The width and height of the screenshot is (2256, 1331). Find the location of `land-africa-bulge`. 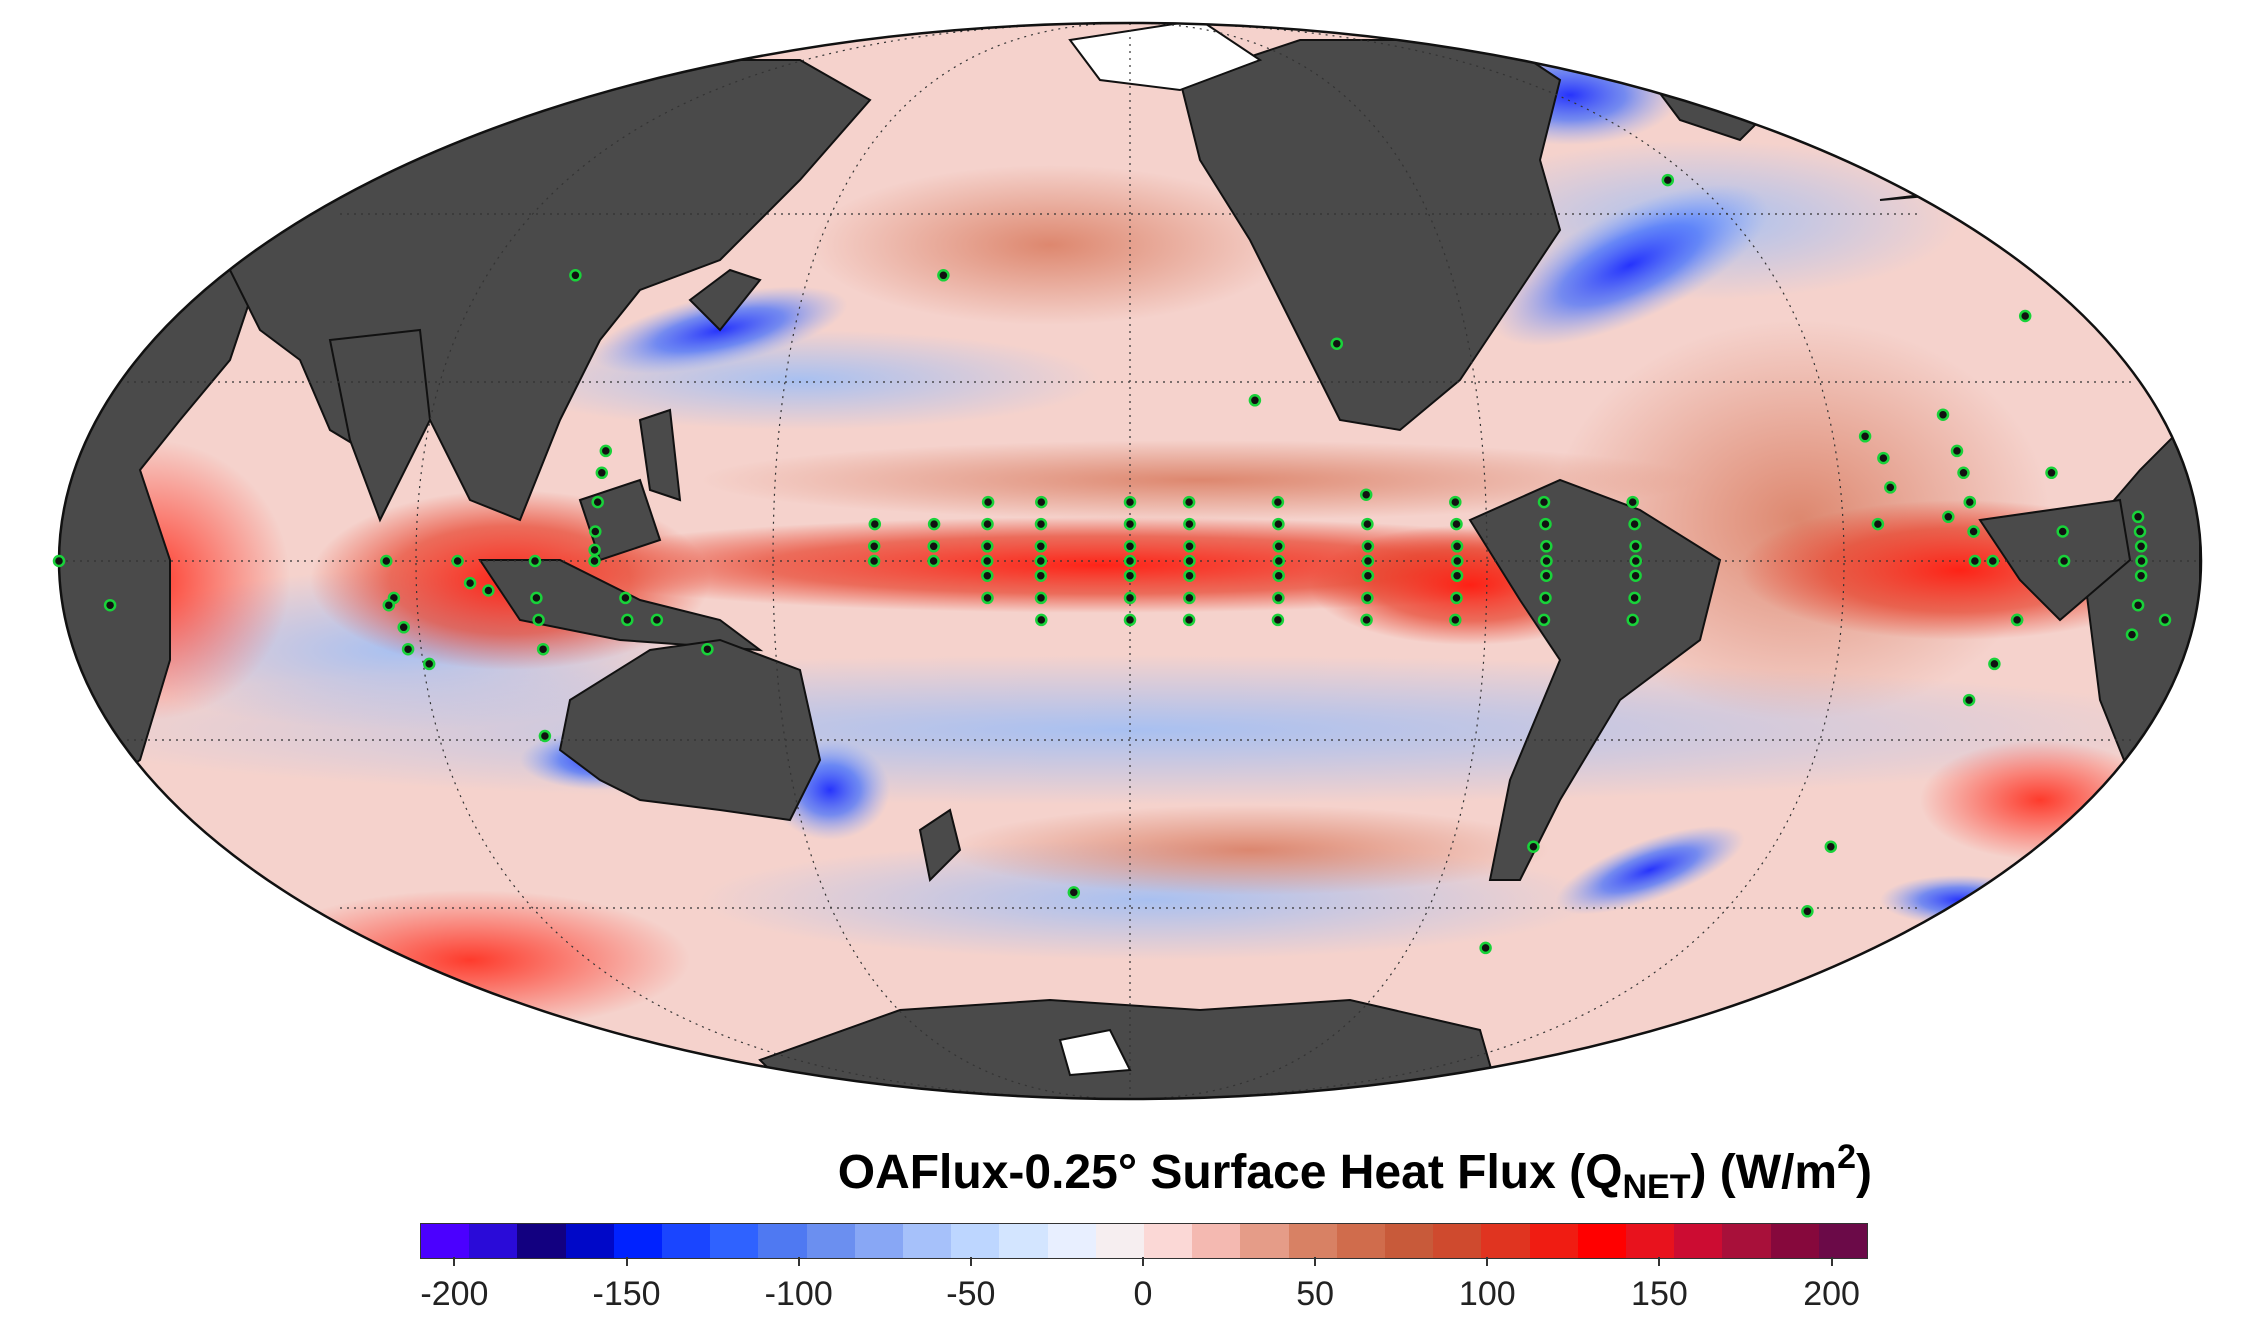

land-africa-bulge is located at coordinates (2055, 560).